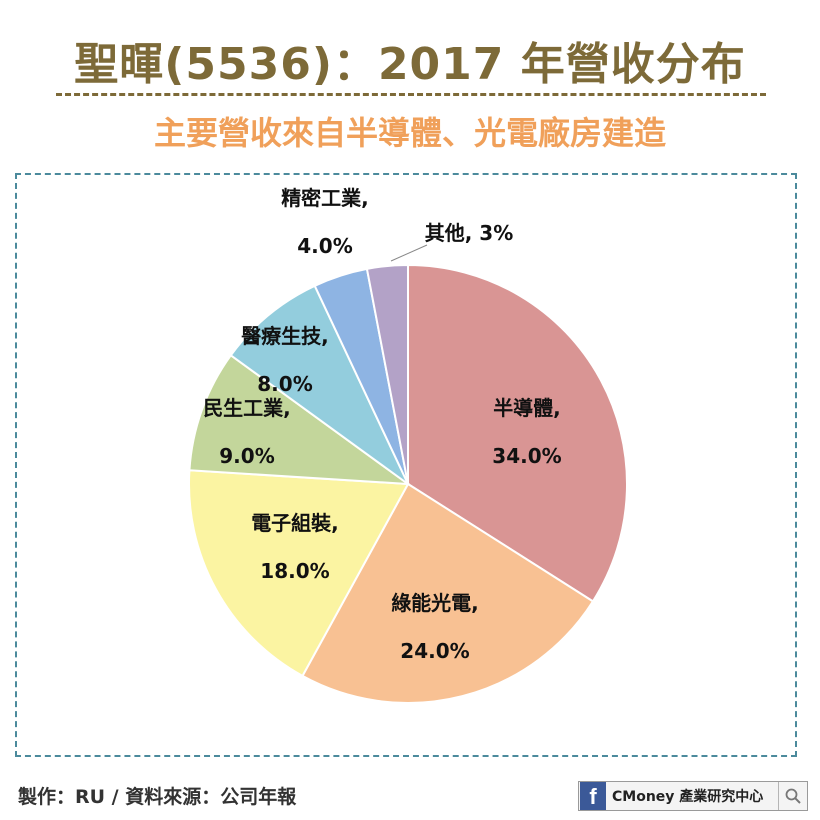 The width and height of the screenshot is (820, 820). Describe the element at coordinates (409, 253) in the screenshot. I see `other-leader-line` at that location.